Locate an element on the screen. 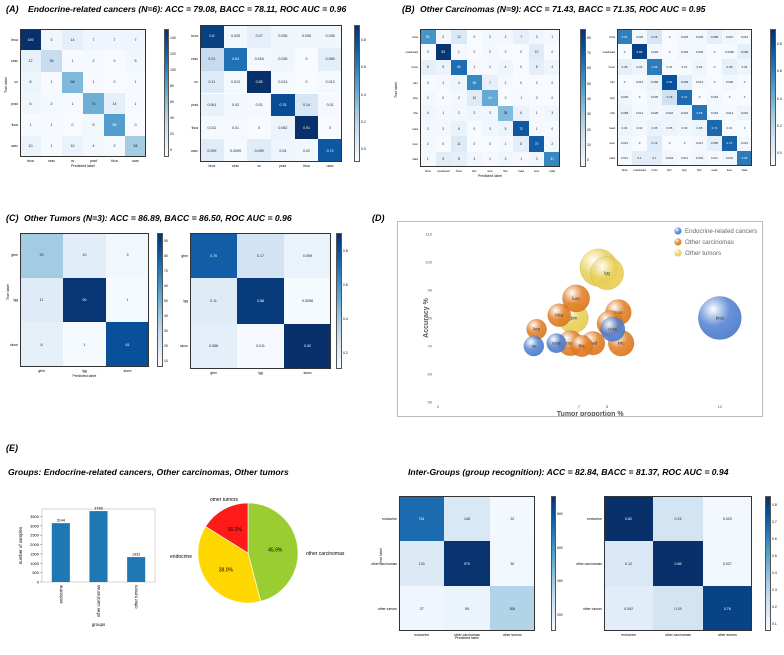 This screenshot has height=655, width=784. legend-entry: Other carcinomas is located at coordinates (709, 242).